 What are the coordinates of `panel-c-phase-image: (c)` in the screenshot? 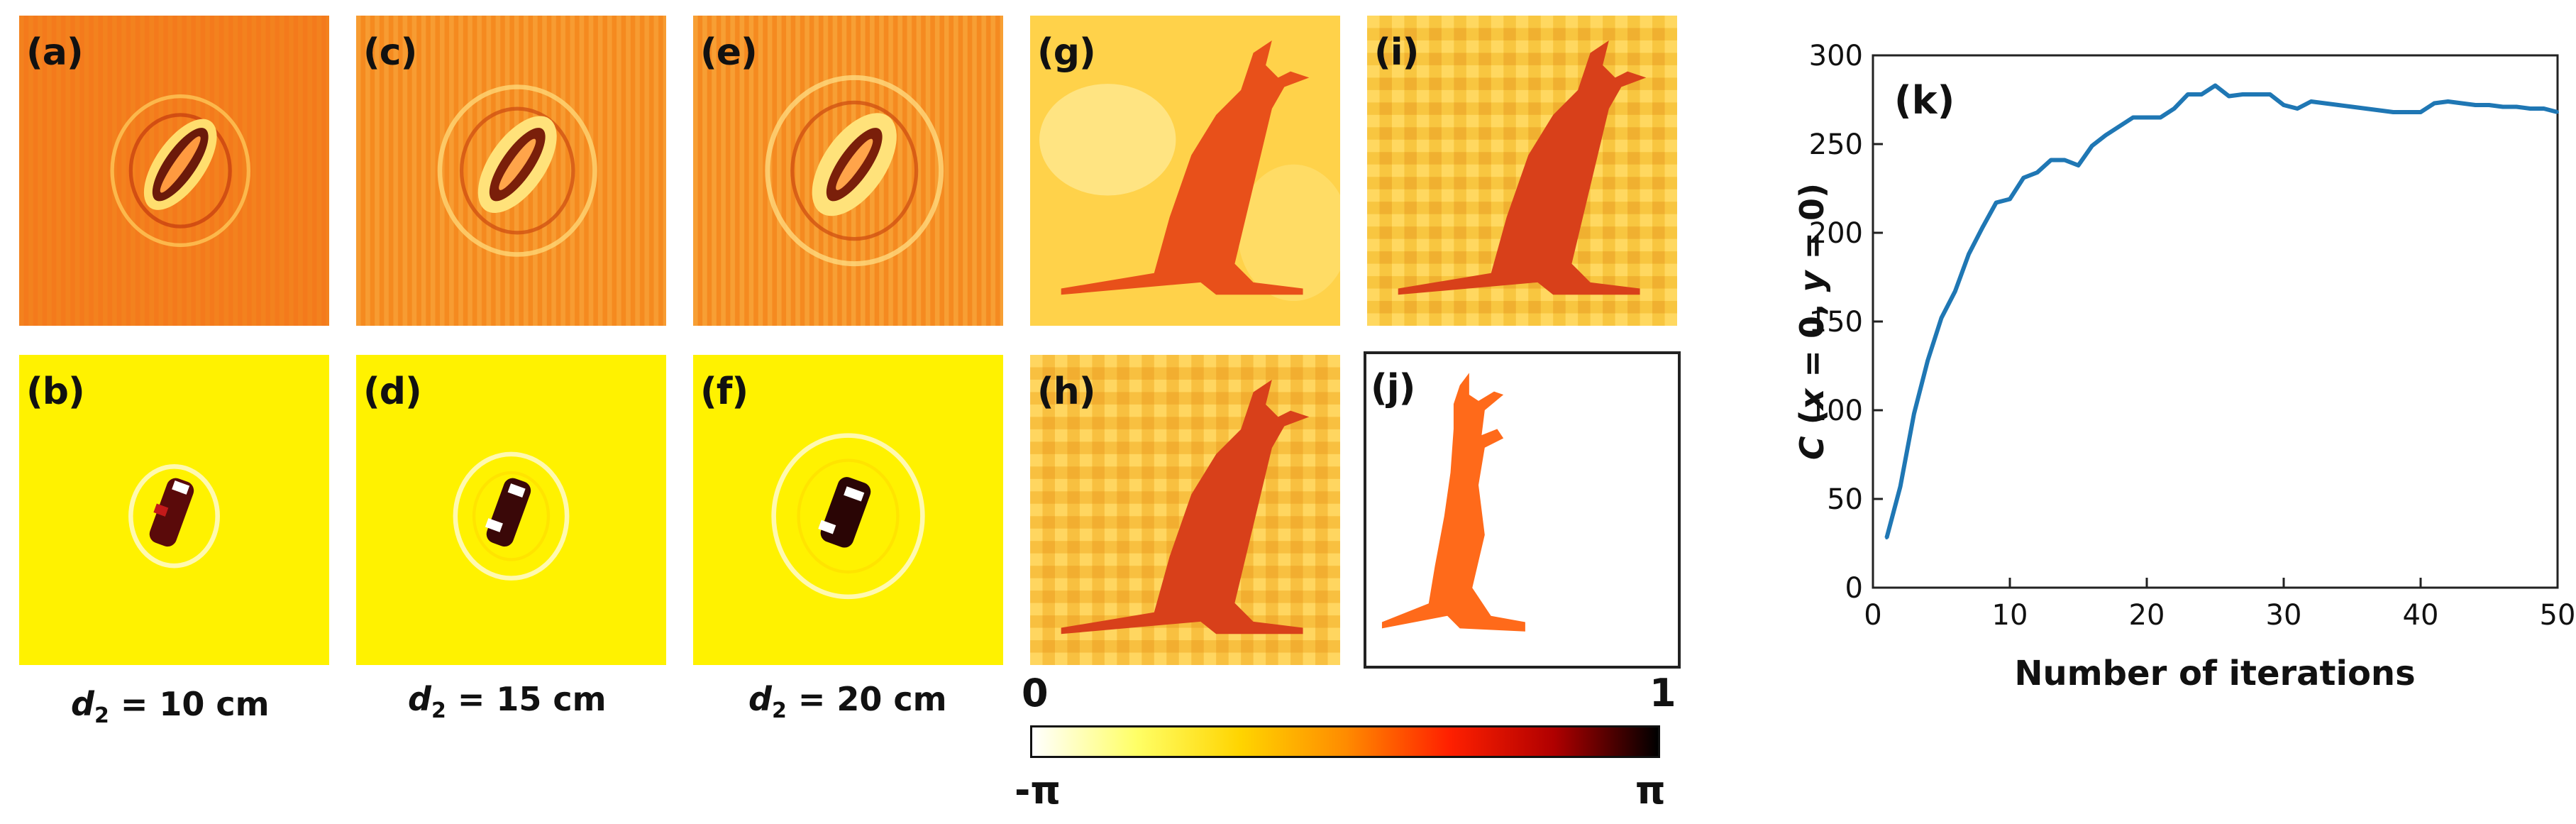 It's located at (511, 171).